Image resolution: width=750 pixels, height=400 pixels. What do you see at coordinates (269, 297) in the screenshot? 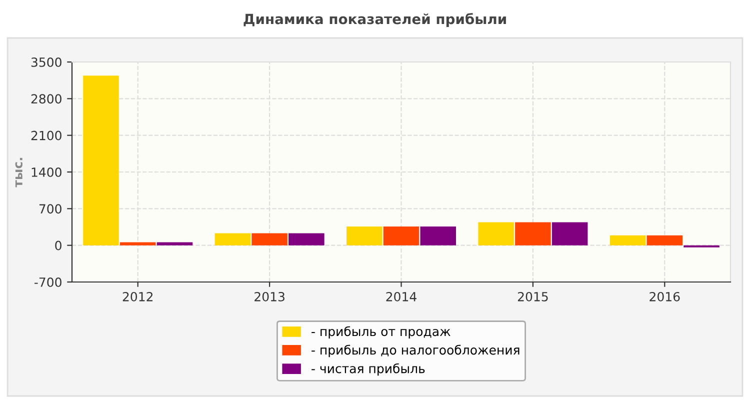
I see `x-tick-label: 2013` at bounding box center [269, 297].